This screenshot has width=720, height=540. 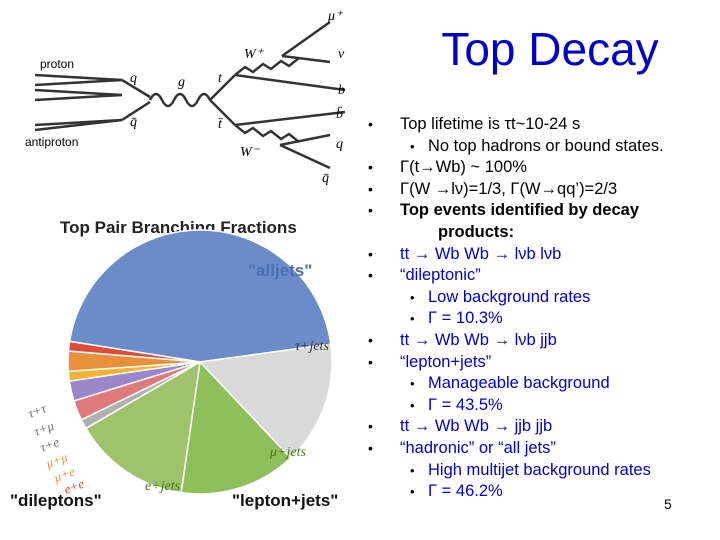 What do you see at coordinates (465, 491) in the screenshot?
I see `bullet-text: Γ = 46.2%` at bounding box center [465, 491].